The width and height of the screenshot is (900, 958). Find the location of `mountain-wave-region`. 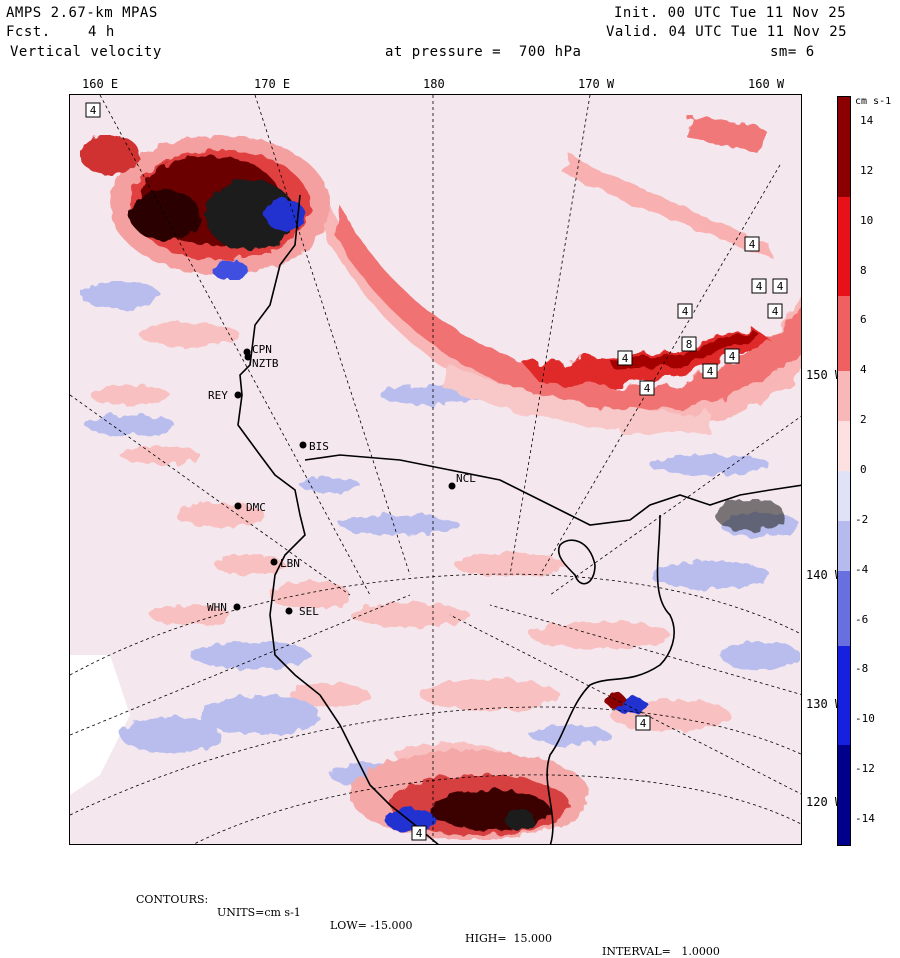

mountain-wave-region is located at coordinates (205, 207).